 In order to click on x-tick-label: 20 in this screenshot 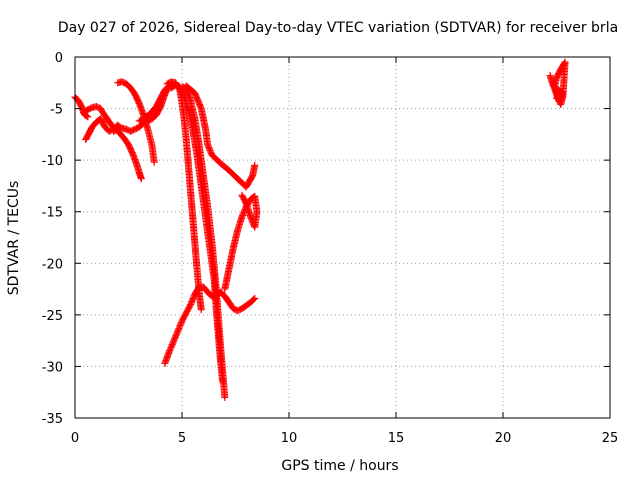, I will do `click(503, 438)`.